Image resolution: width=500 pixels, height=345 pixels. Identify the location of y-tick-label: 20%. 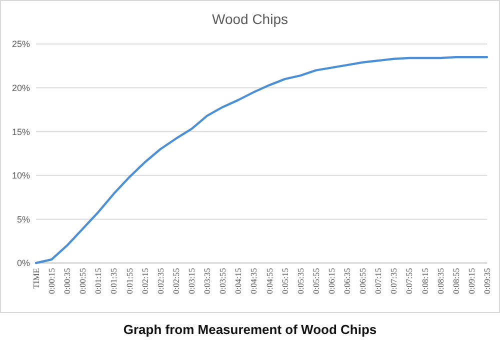
(21, 87).